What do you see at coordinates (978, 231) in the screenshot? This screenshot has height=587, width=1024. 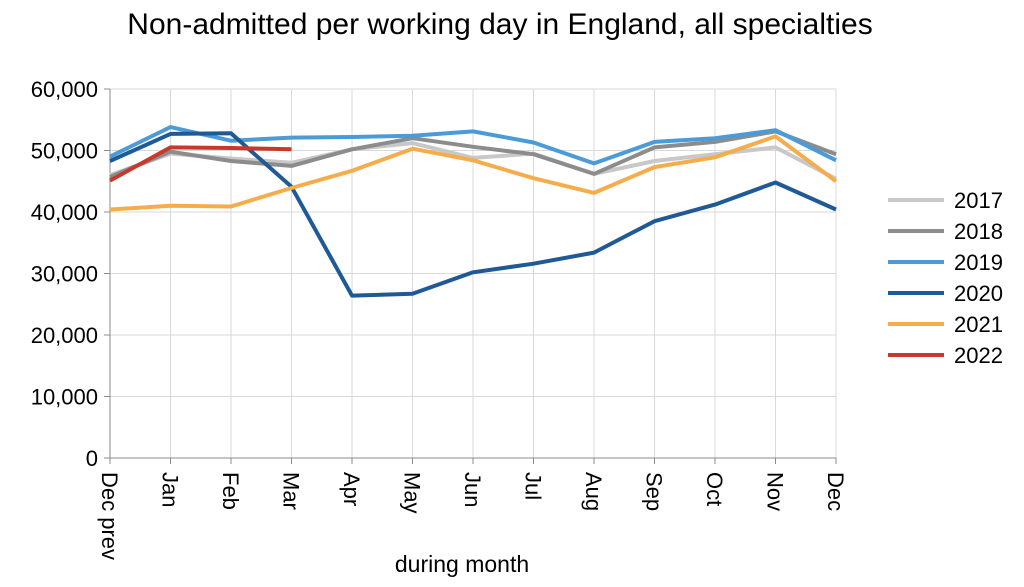 I see `legend-label: 2018` at bounding box center [978, 231].